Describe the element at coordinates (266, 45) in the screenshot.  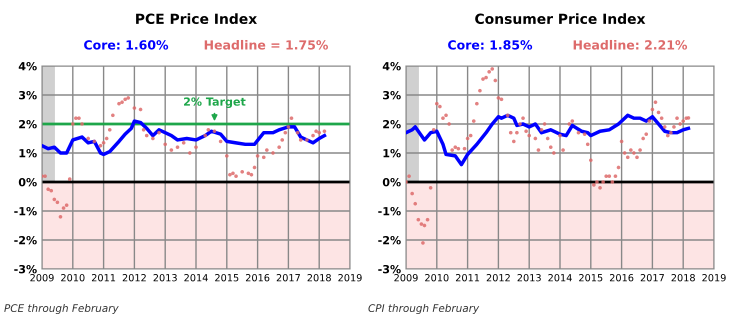
I see `text: Headline = 1.75%` at that location.